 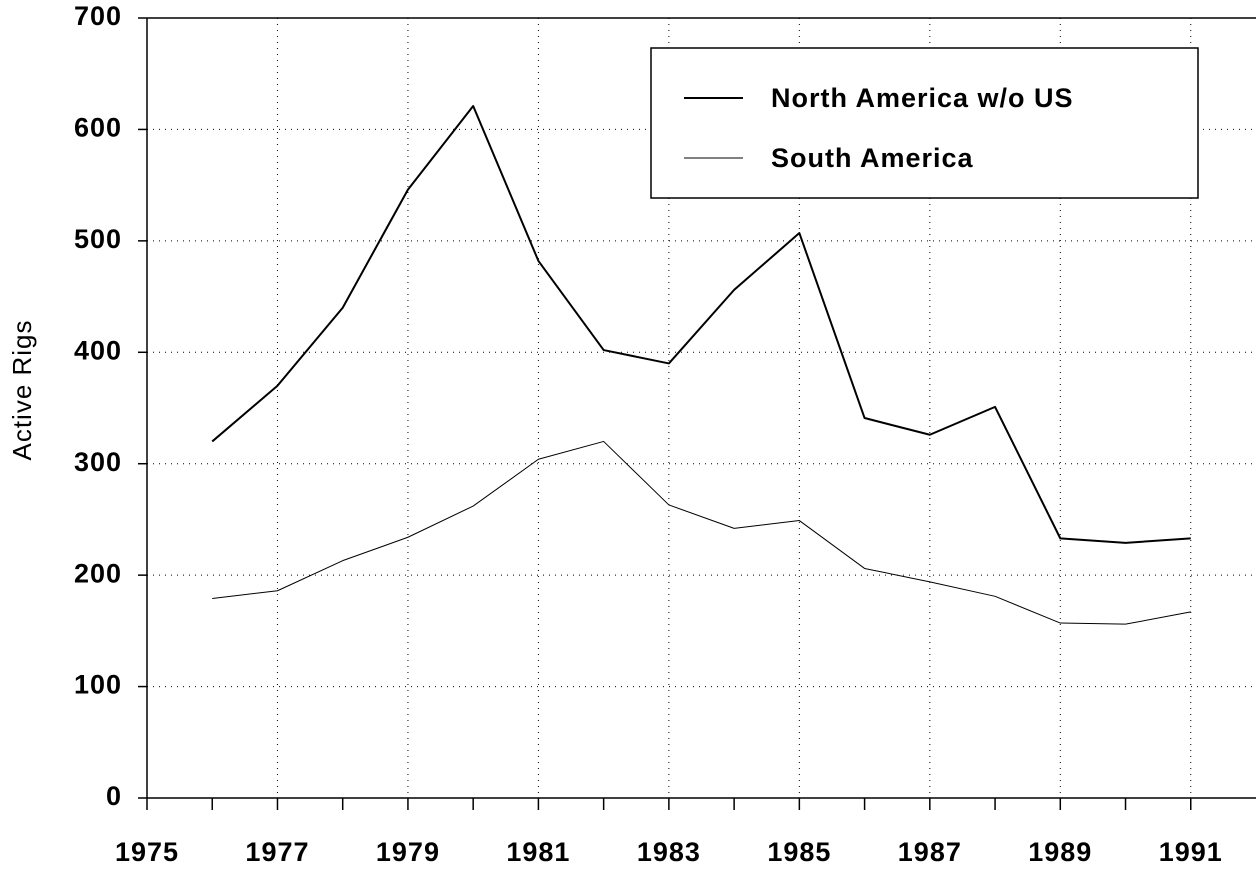 I want to click on legend-label: North America w/o US, so click(x=922, y=98).